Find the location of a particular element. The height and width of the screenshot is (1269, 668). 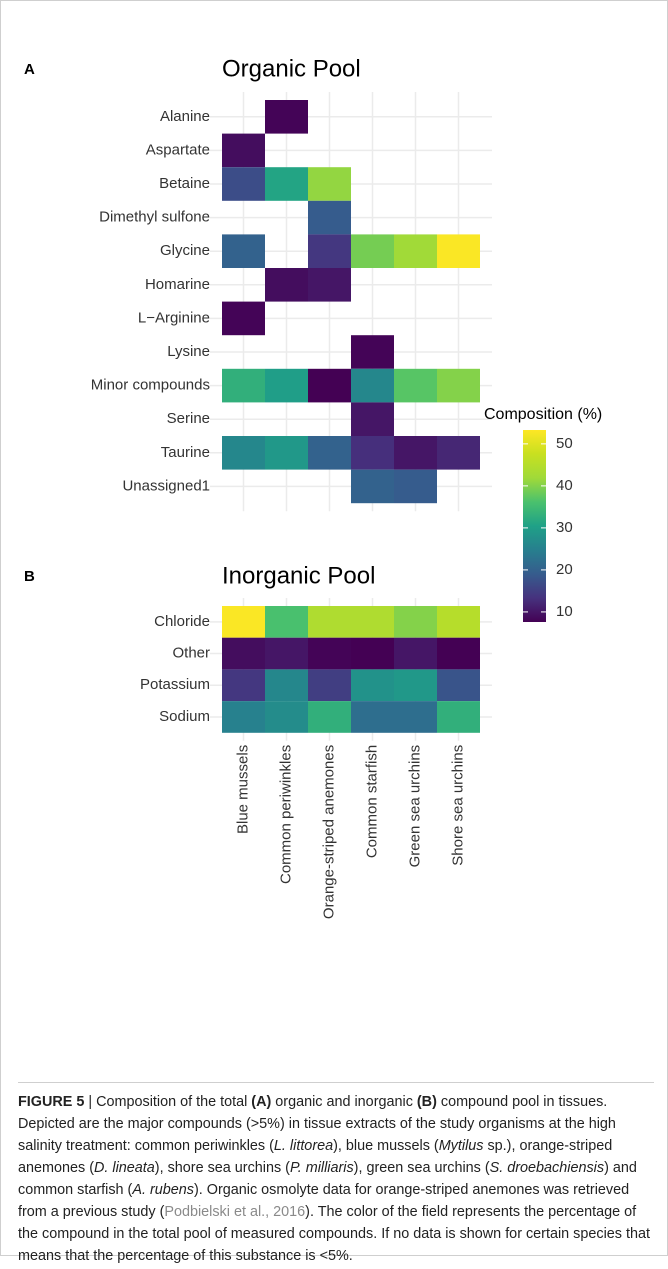

y-tick-label: Chloride is located at coordinates (182, 621).